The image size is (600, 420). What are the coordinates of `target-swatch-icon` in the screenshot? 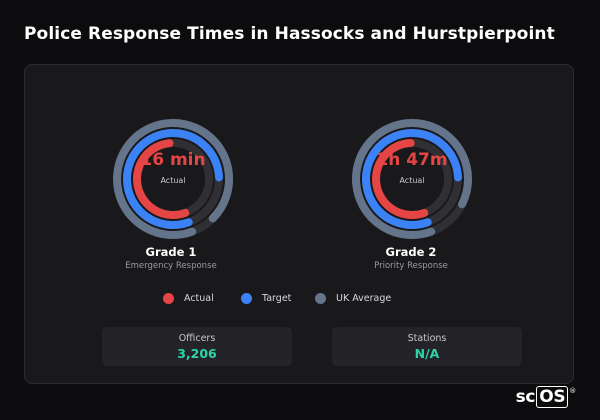 It's located at (246, 298).